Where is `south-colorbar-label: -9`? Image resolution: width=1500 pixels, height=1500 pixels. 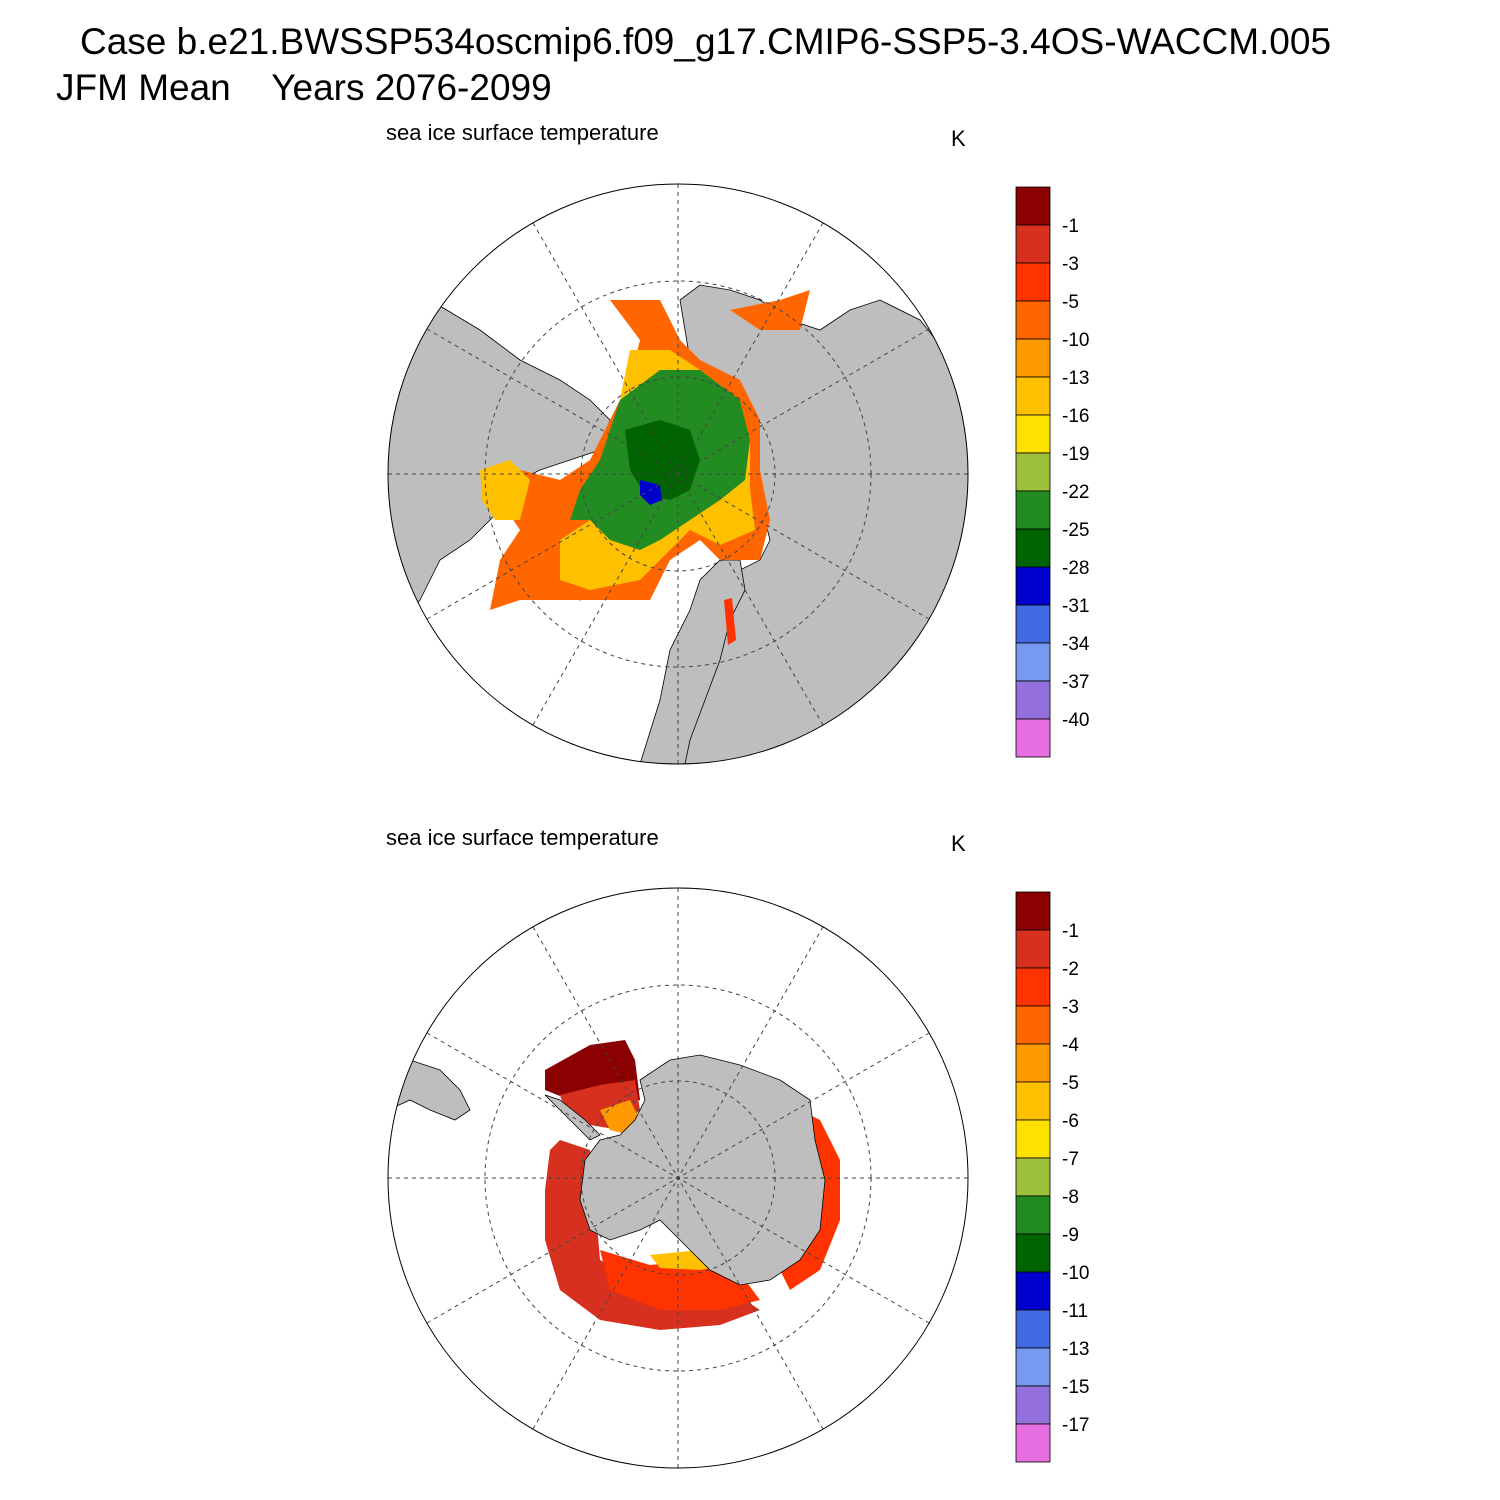 south-colorbar-label: -9 is located at coordinates (1070, 1235).